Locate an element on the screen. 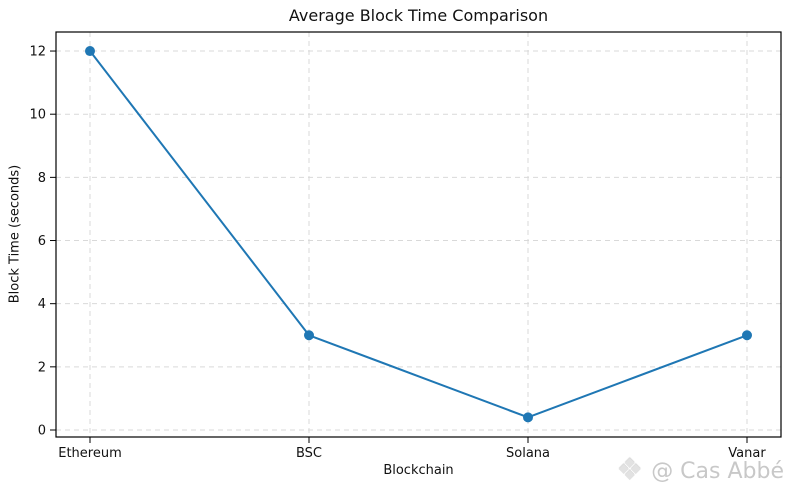 Image resolution: width=790 pixels, height=490 pixels. y-tick-label: 10 is located at coordinates (37, 115).